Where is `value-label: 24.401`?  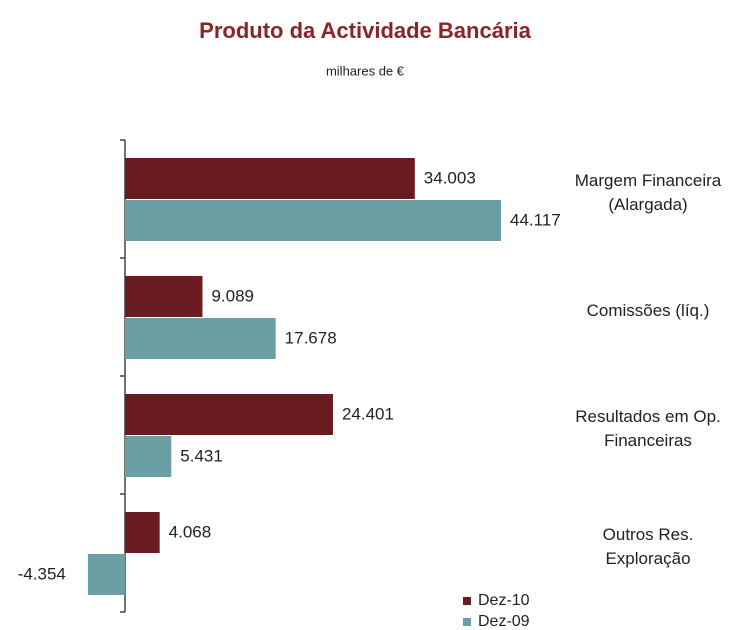 value-label: 24.401 is located at coordinates (368, 413).